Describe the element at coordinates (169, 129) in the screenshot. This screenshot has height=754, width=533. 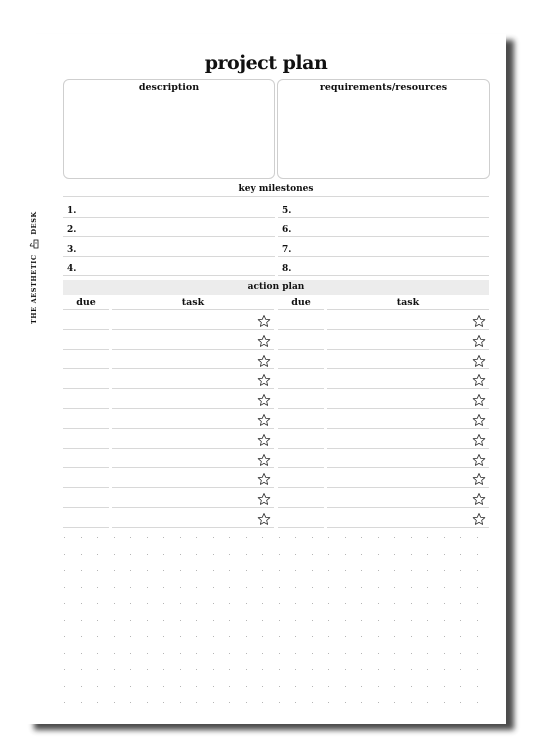
I see `description-box: description` at that location.